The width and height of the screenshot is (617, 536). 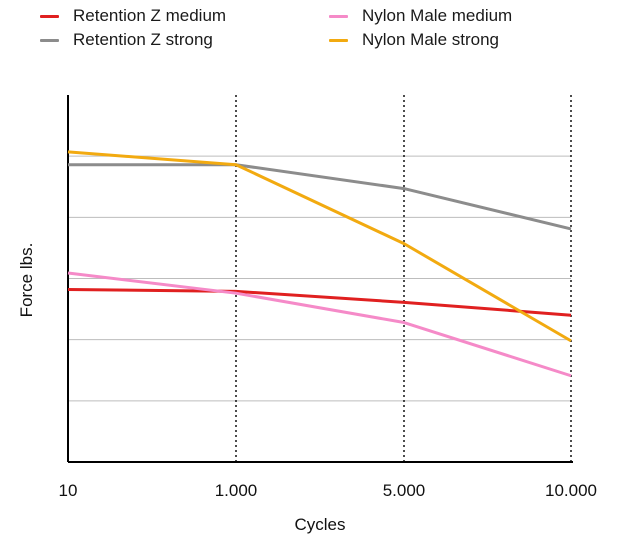 I want to click on x-tick-labels: 10 1.000 5.000 10.000, so click(x=328, y=490).